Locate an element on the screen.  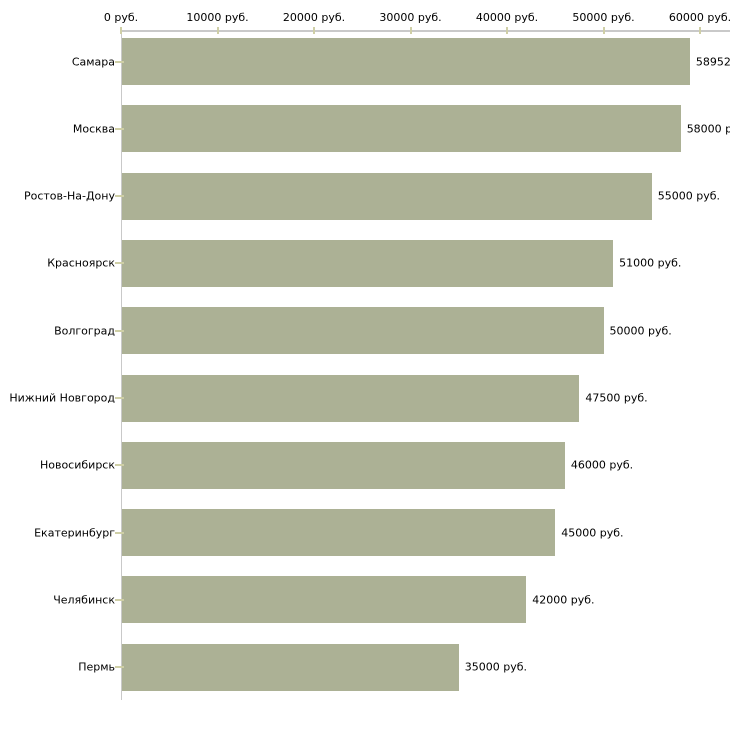
value-label: 42000 руб. is located at coordinates (563, 600).